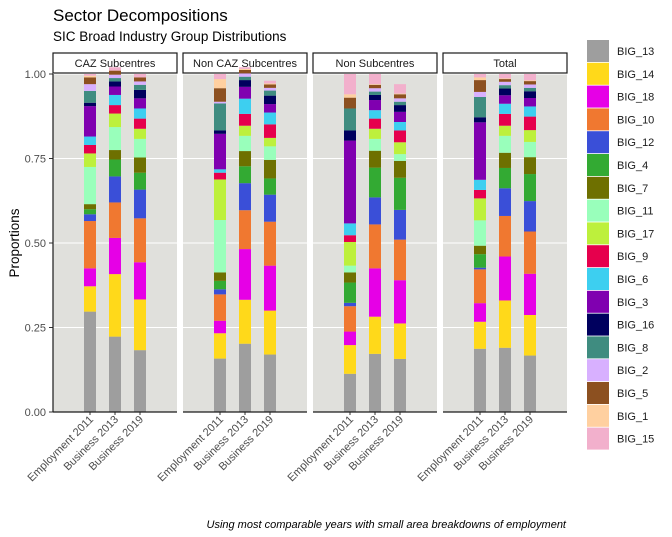 Image resolution: width=672 pixels, height=537 pixels. I want to click on legend-label: BIG_11, so click(635, 212).